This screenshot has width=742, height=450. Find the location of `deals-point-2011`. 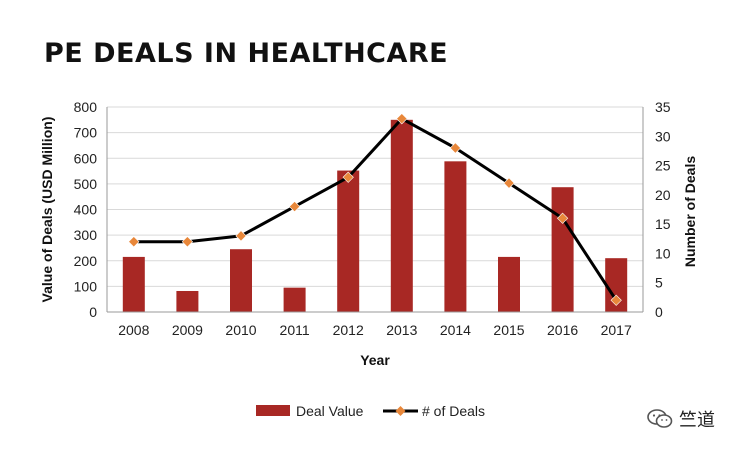

deals-point-2011 is located at coordinates (294, 206).